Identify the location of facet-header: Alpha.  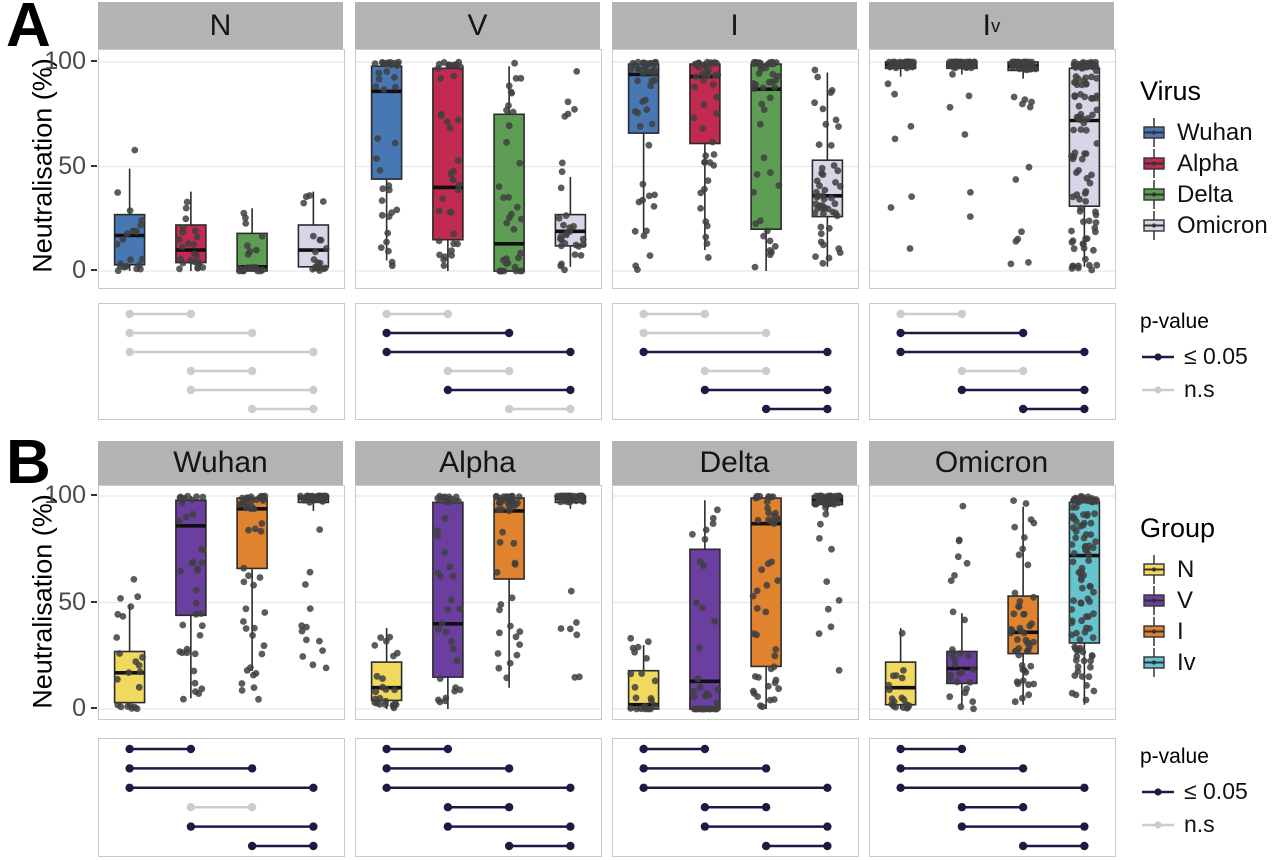
(477, 463).